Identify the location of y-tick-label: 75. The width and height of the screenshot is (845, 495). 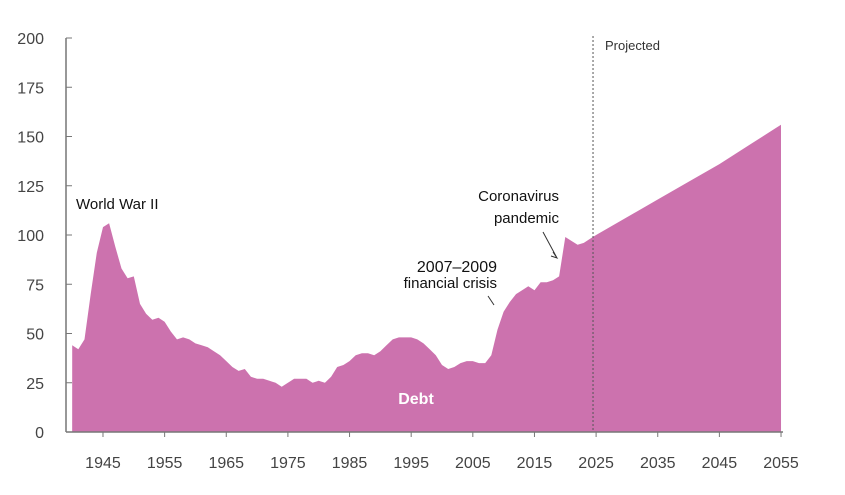
(35, 285).